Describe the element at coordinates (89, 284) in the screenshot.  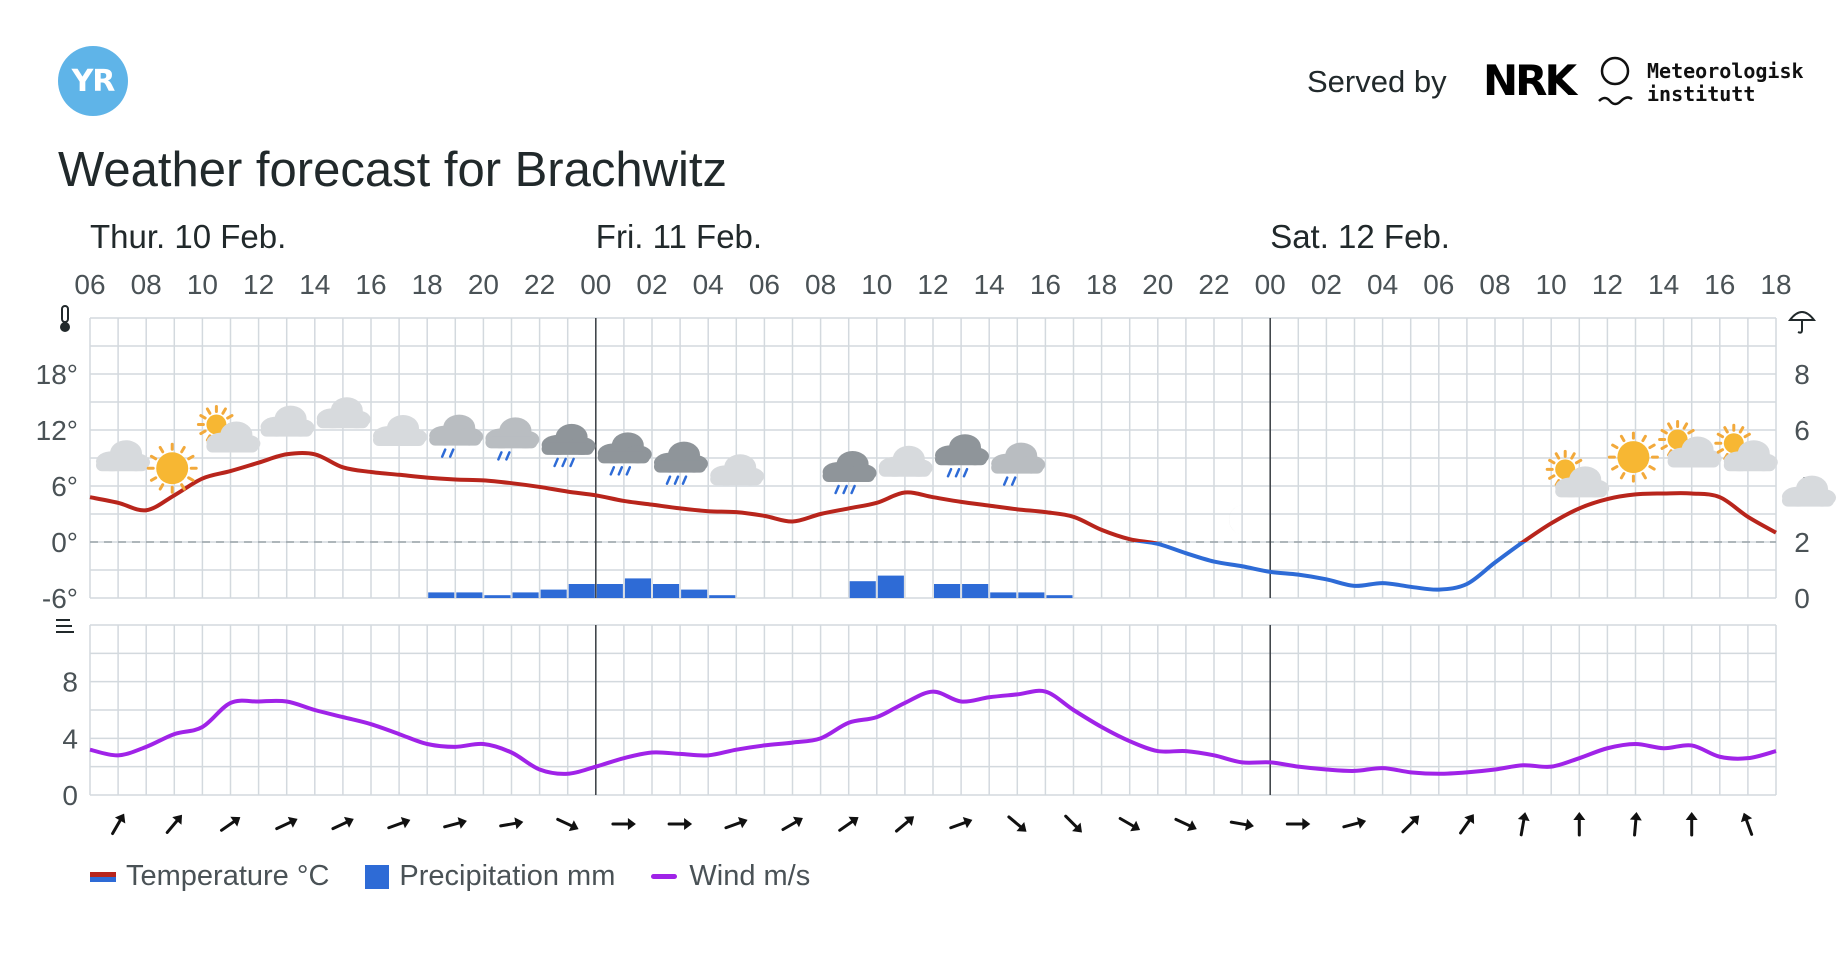
I see `hour-tick-label: 06` at that location.